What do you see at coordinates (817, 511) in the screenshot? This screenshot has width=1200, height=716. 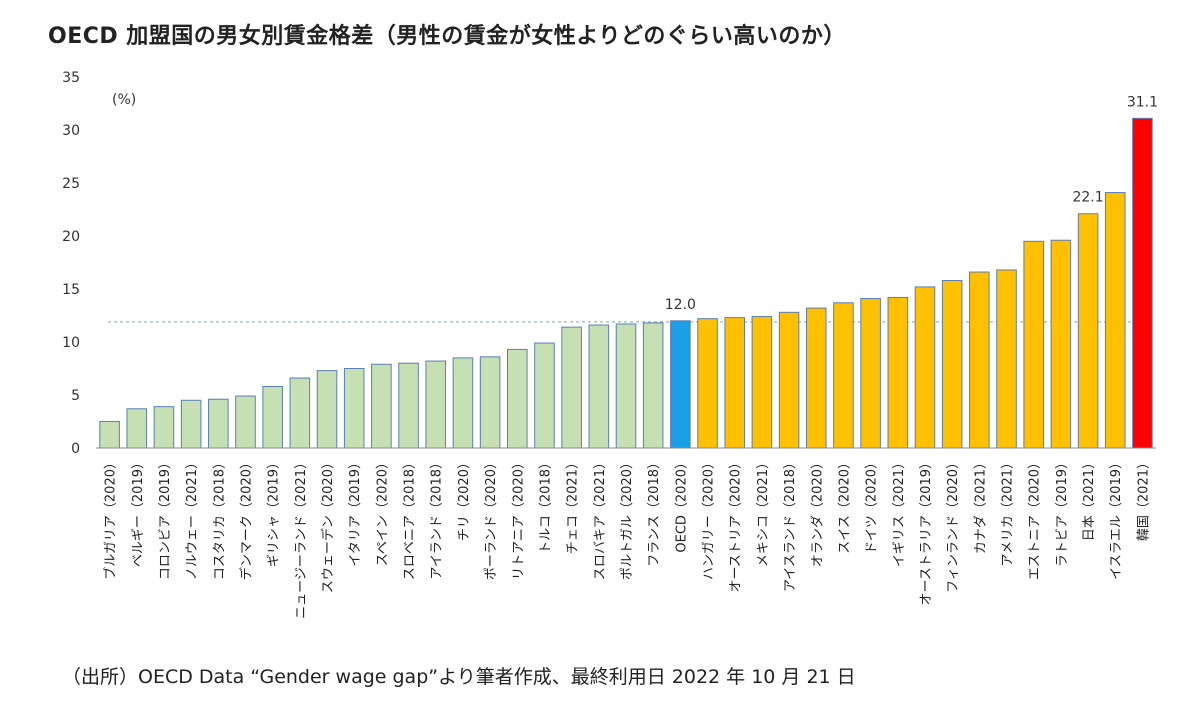 I see `x-tick-label: オランダ（2020）` at bounding box center [817, 511].